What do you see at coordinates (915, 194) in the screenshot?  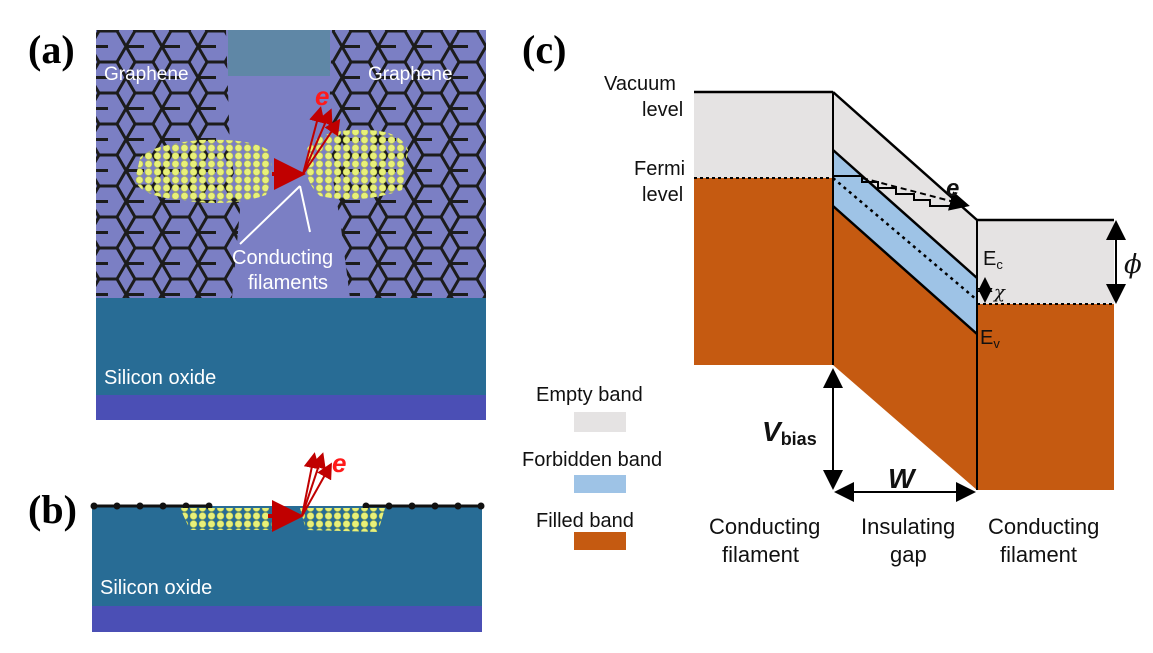 I see `electron-tunnel-arrow` at bounding box center [915, 194].